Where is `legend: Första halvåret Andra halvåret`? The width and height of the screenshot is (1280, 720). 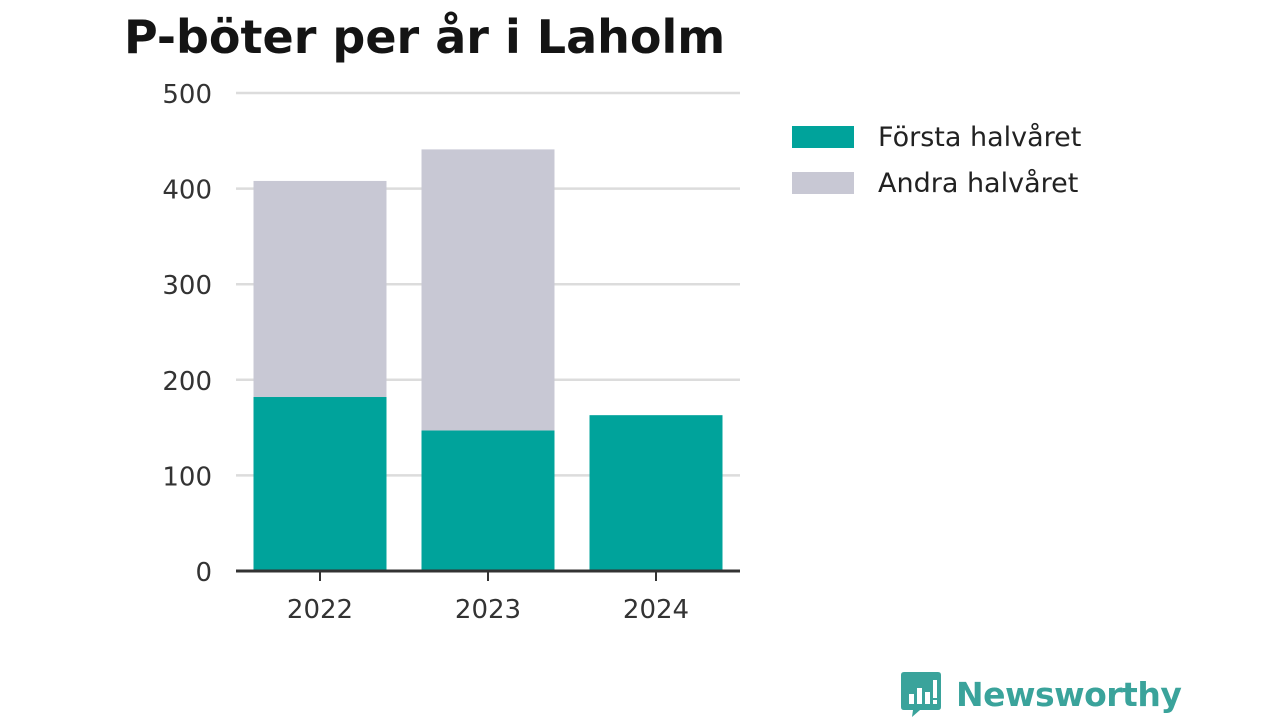 legend: Första halvåret Andra halvåret is located at coordinates (936, 160).